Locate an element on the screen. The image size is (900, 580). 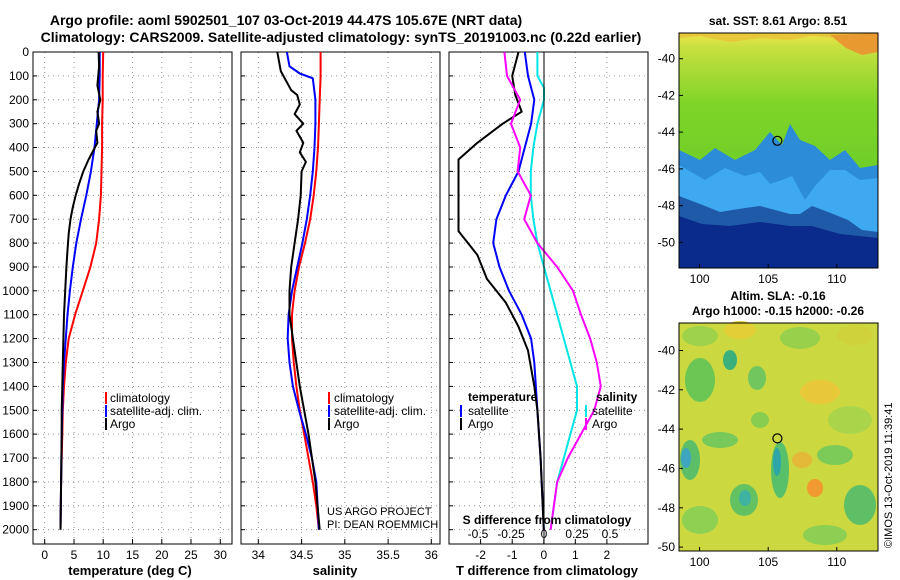
depth-tick-label: 1400 is located at coordinates (15, 386).